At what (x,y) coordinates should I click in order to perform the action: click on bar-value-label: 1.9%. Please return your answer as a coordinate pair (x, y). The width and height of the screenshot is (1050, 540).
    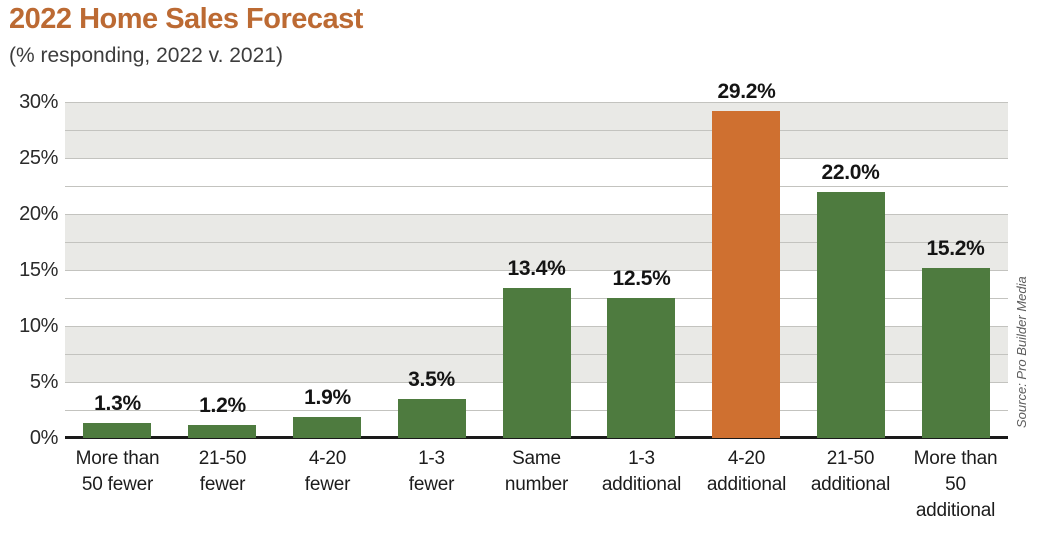
    Looking at the image, I should click on (327, 397).